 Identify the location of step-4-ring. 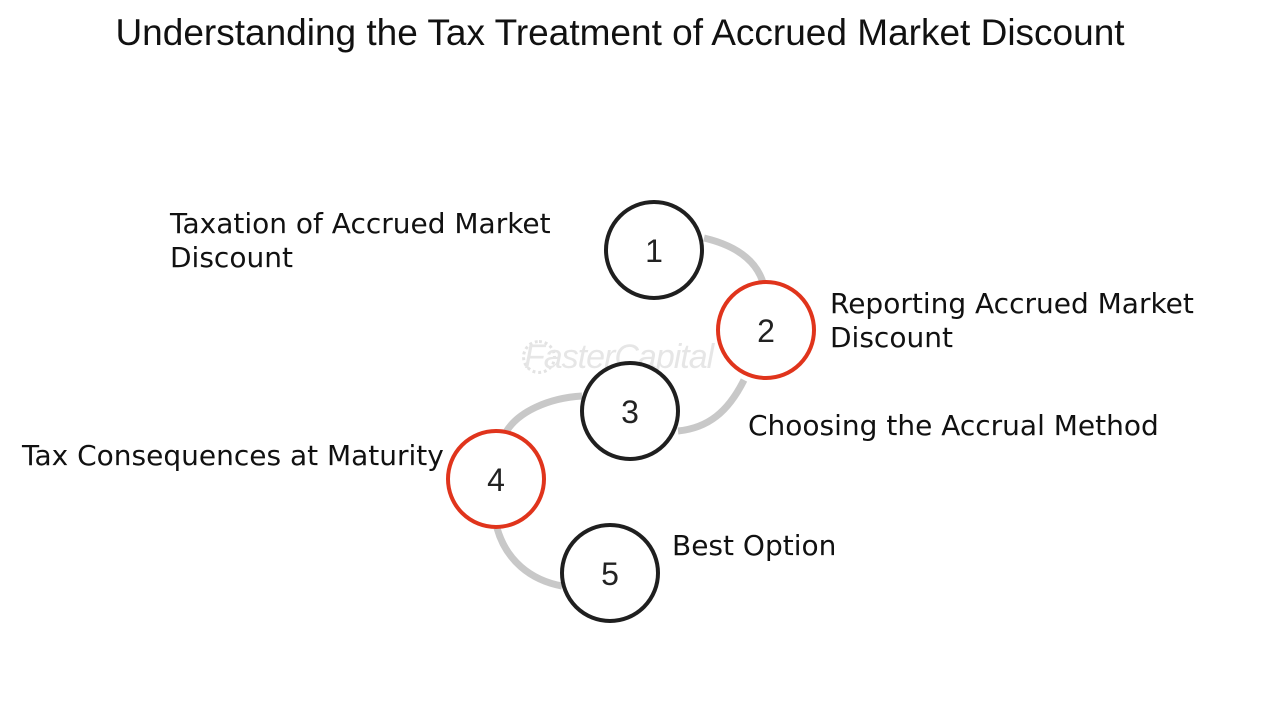
(496, 479).